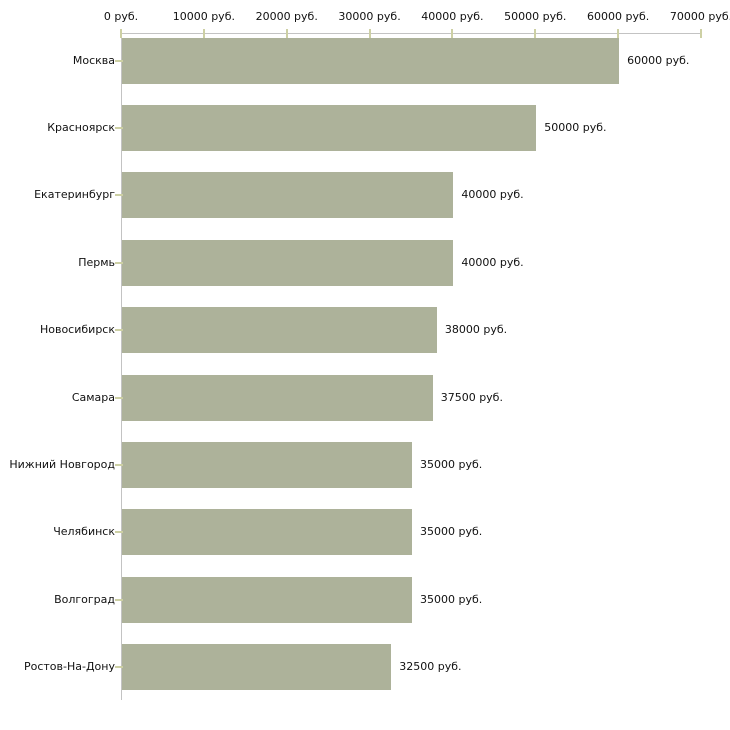 This screenshot has height=730, width=730. Describe the element at coordinates (535, 16) in the screenshot. I see `x-axis-tick-label: 50000 руб.` at that location.